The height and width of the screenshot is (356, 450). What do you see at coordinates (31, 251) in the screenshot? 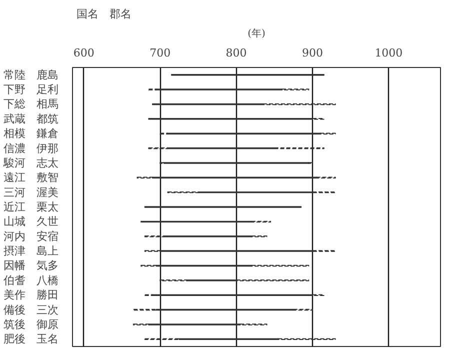
I see `y-tick-label: 摂津 島上` at bounding box center [31, 251].